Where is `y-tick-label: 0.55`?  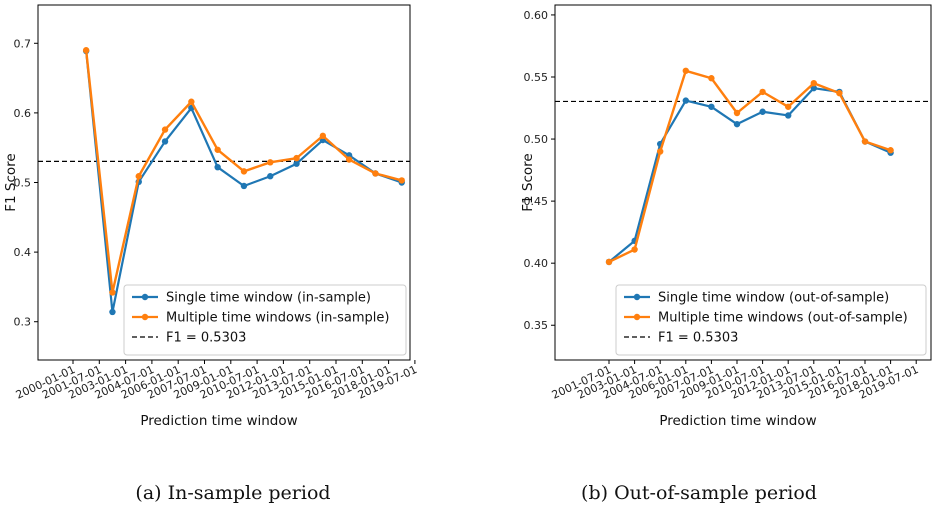 y-tick-label: 0.55 is located at coordinates (536, 77).